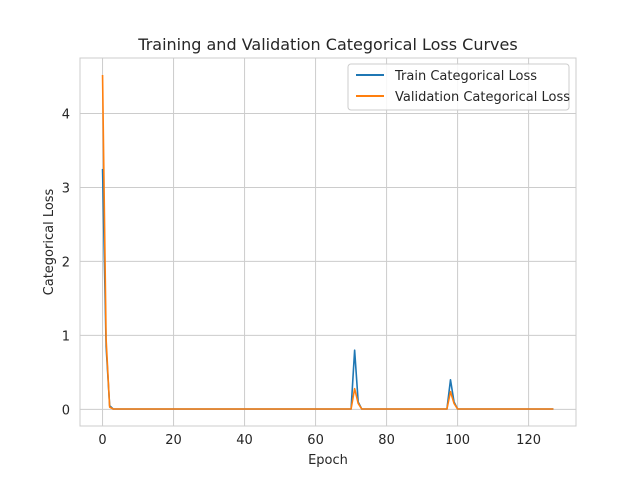  I want to click on legend-label-train: Train Categorical Loss, so click(465, 76).